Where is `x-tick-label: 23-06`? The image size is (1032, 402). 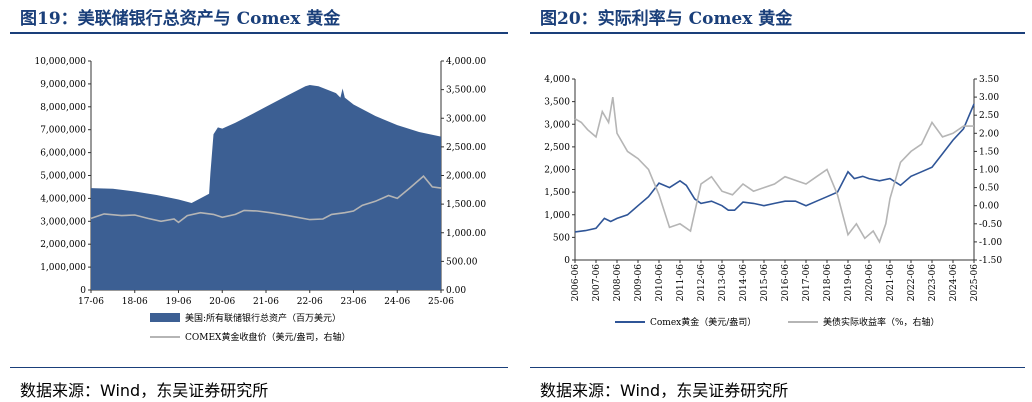
x-tick-label: 23-06 is located at coordinates (354, 302).